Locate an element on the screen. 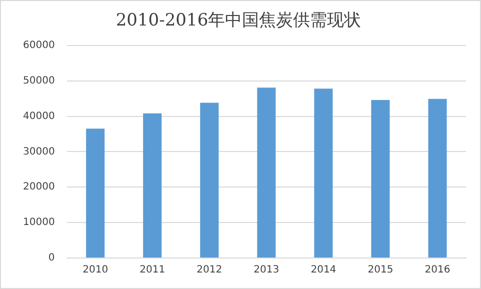  chart-title: 2010-2016年中国焦炭供需现状 is located at coordinates (239, 20).